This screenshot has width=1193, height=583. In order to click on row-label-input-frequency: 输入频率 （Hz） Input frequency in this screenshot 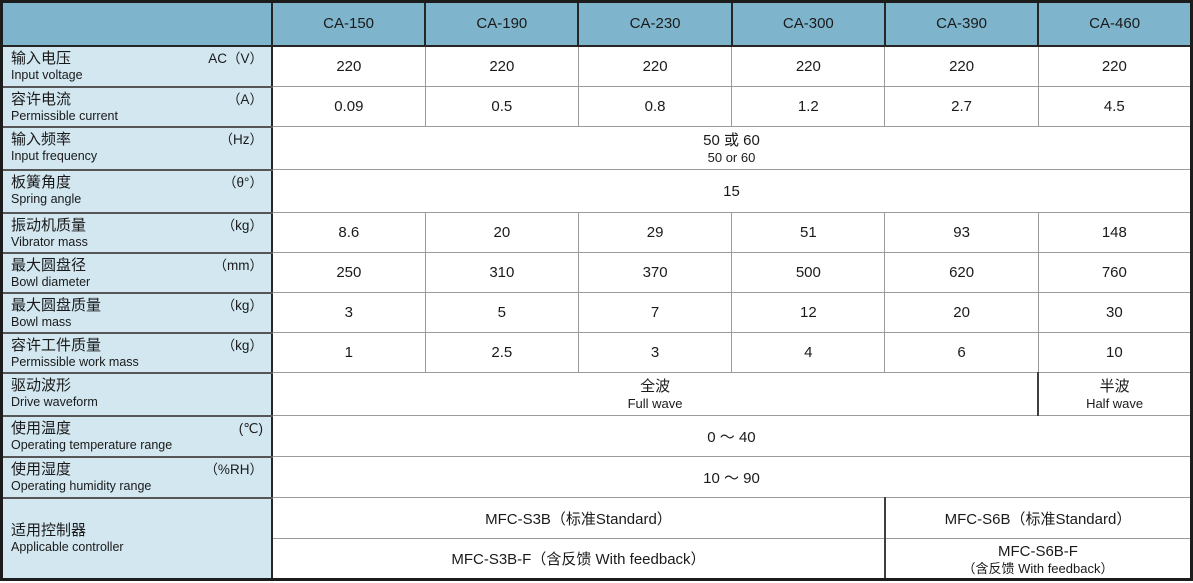, I will do `click(136, 148)`.